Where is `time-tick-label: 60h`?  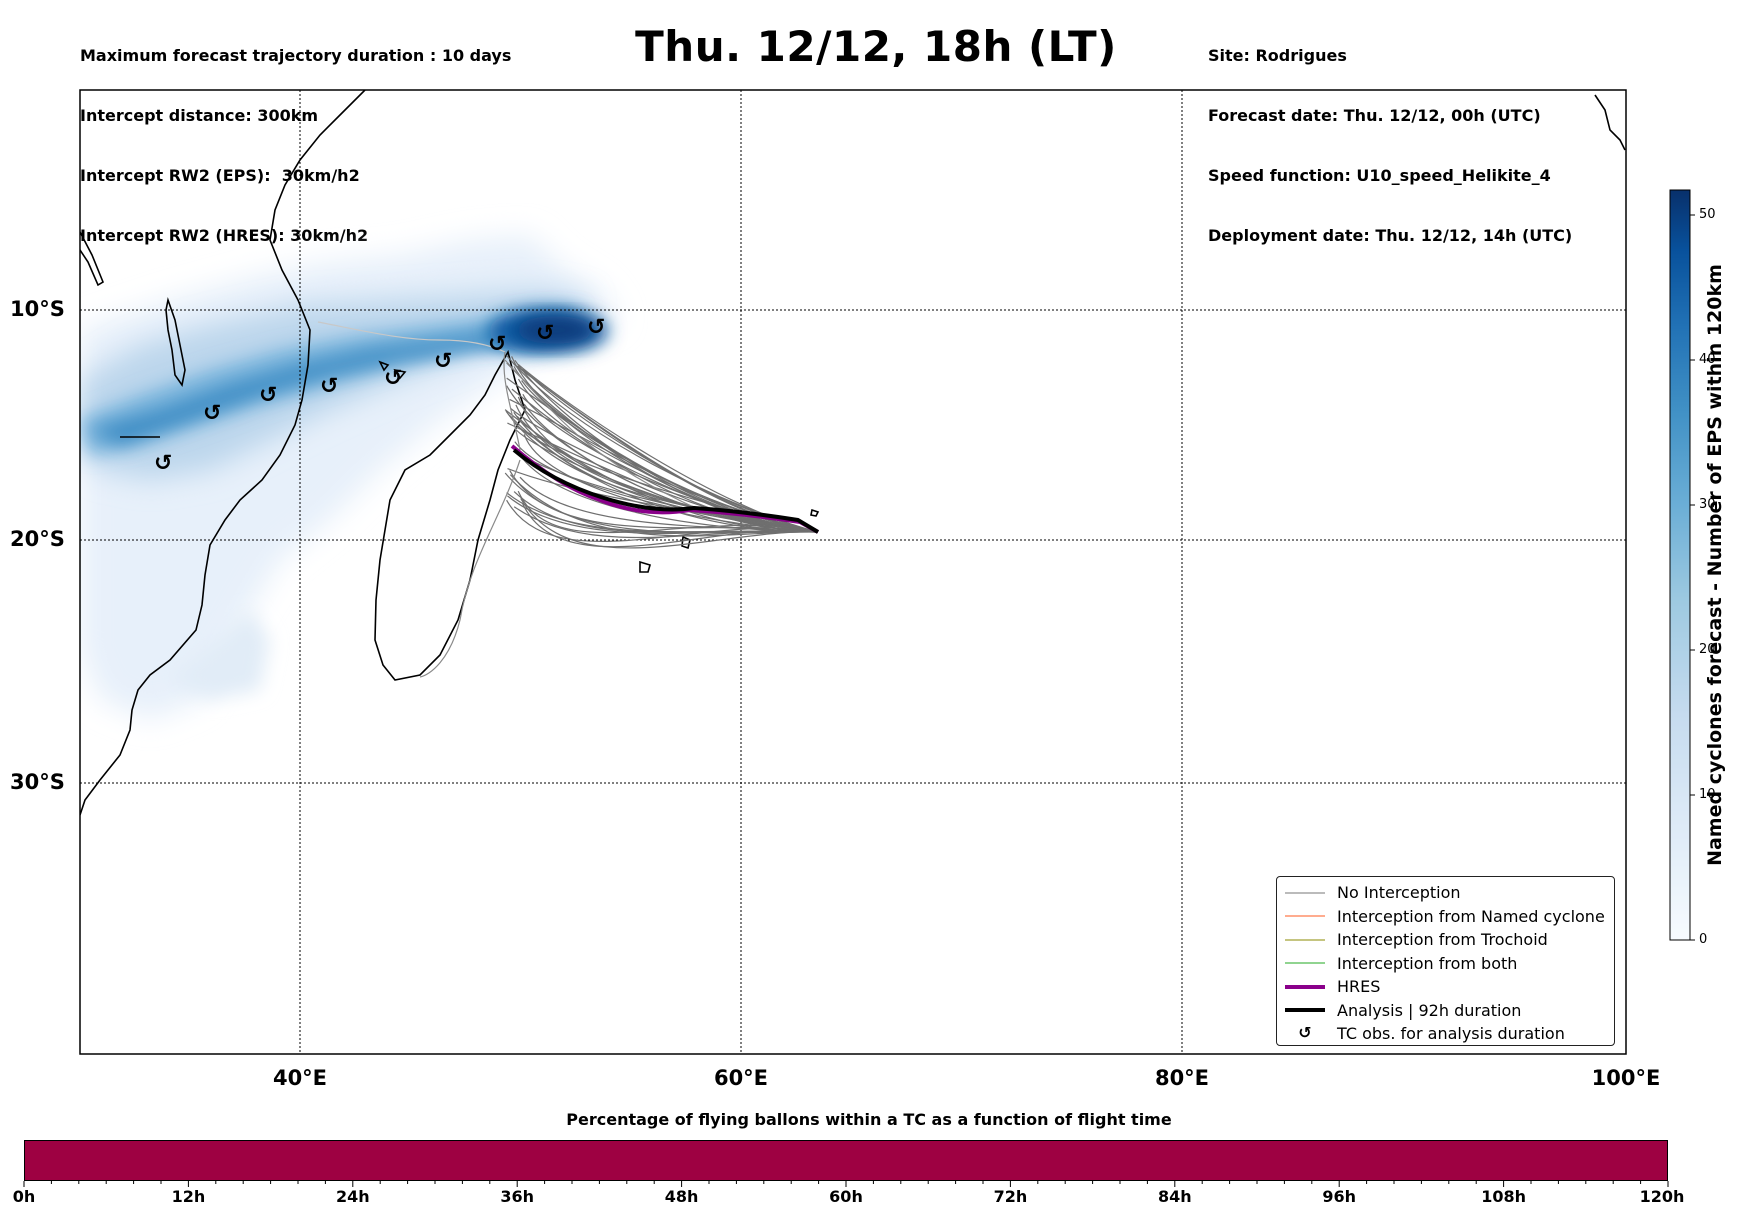 time-tick-label: 60h is located at coordinates (846, 1196).